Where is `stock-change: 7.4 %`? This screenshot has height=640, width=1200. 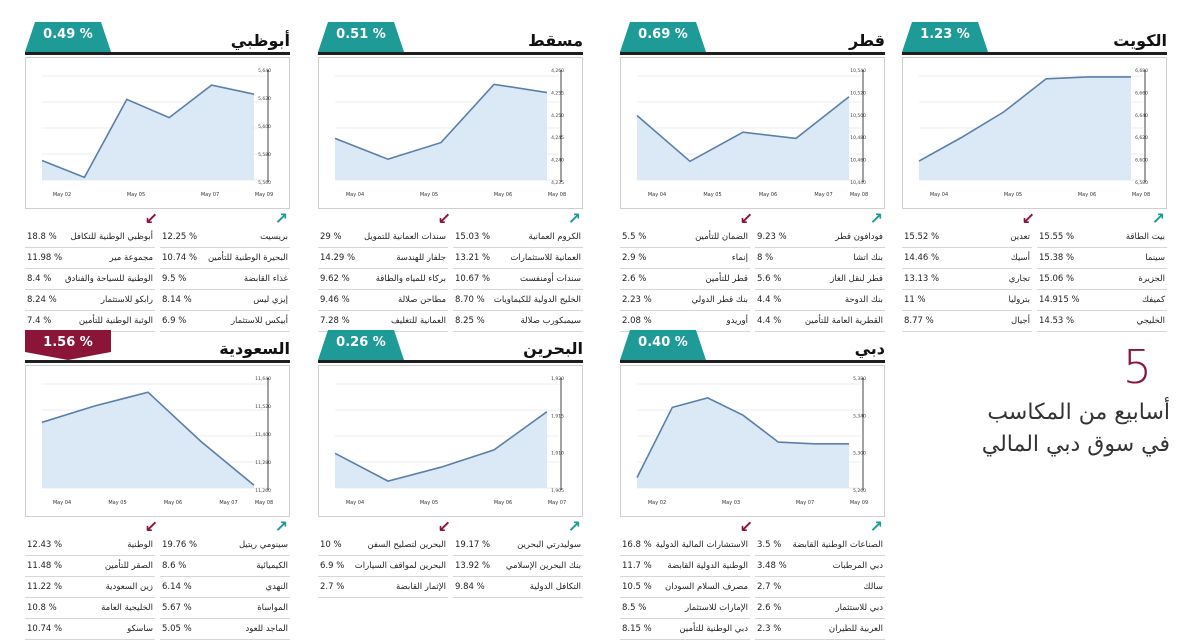
stock-change: 7.4 % is located at coordinates (39, 321).